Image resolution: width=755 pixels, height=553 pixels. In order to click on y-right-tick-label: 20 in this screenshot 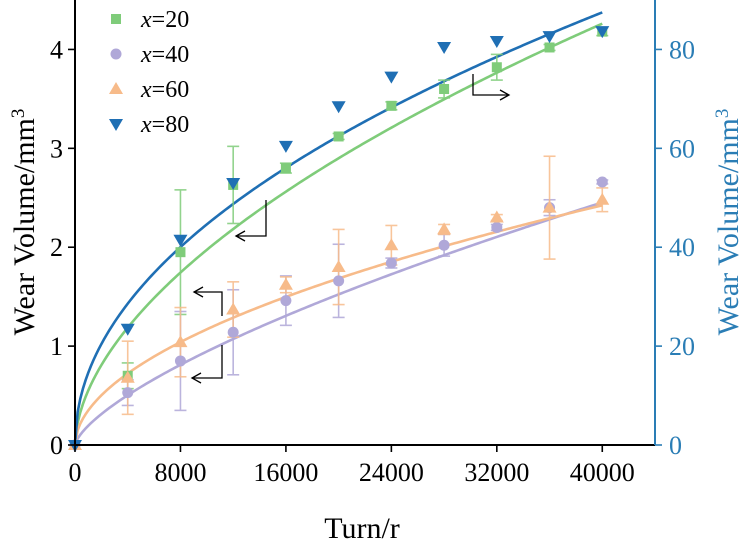, I will do `click(682, 346)`.